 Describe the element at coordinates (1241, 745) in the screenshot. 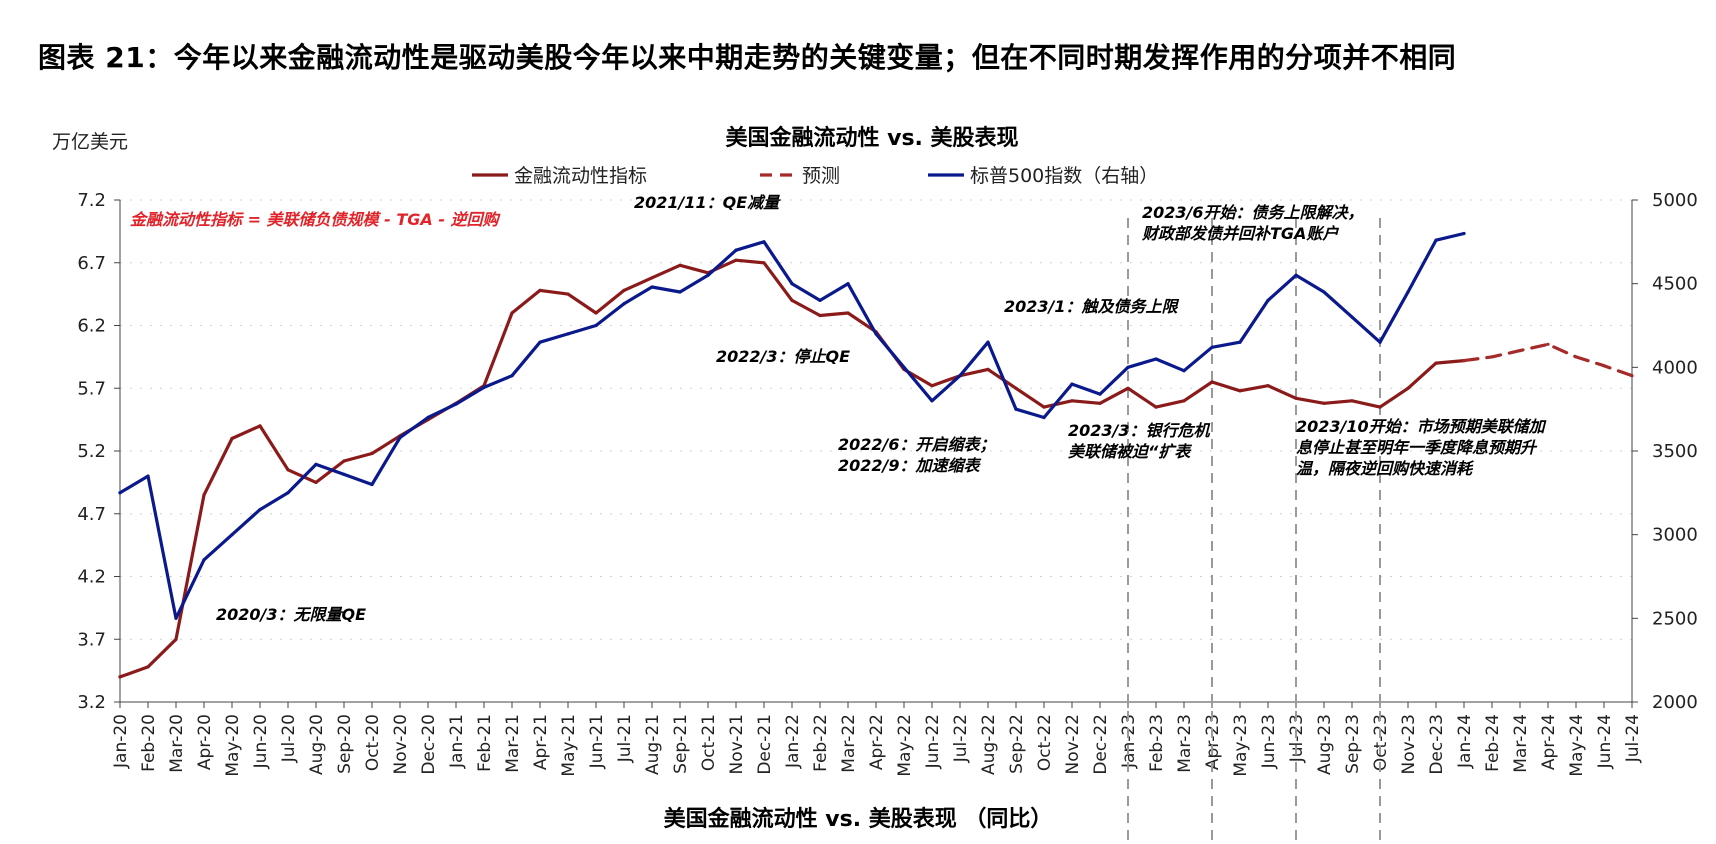

I see `x-tick-label: May-23` at that location.